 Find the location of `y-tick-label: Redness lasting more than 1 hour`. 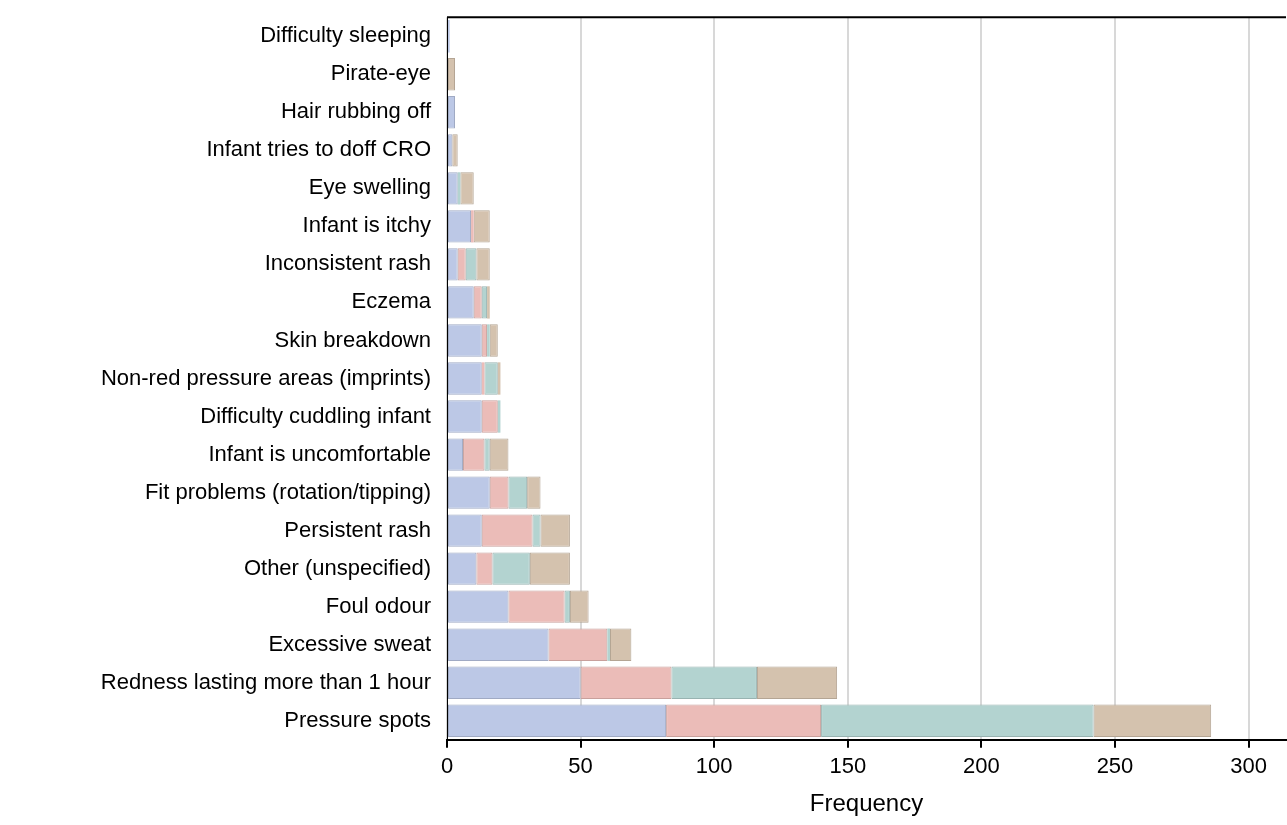

y-tick-label: Redness lasting more than 1 hour is located at coordinates (265, 681).